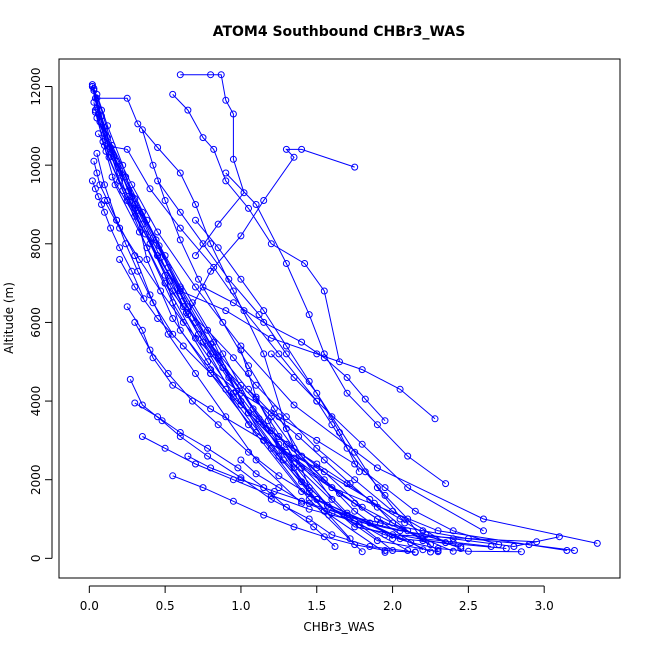 Image resolution: width=650 pixels, height=650 pixels. What do you see at coordinates (36, 244) in the screenshot?
I see `y-tick-label: 8000` at bounding box center [36, 244].